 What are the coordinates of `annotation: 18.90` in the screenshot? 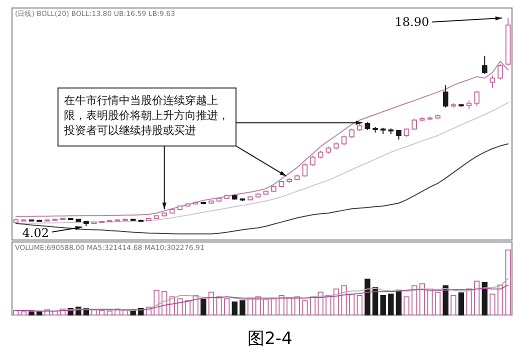 It's located at (412, 22).